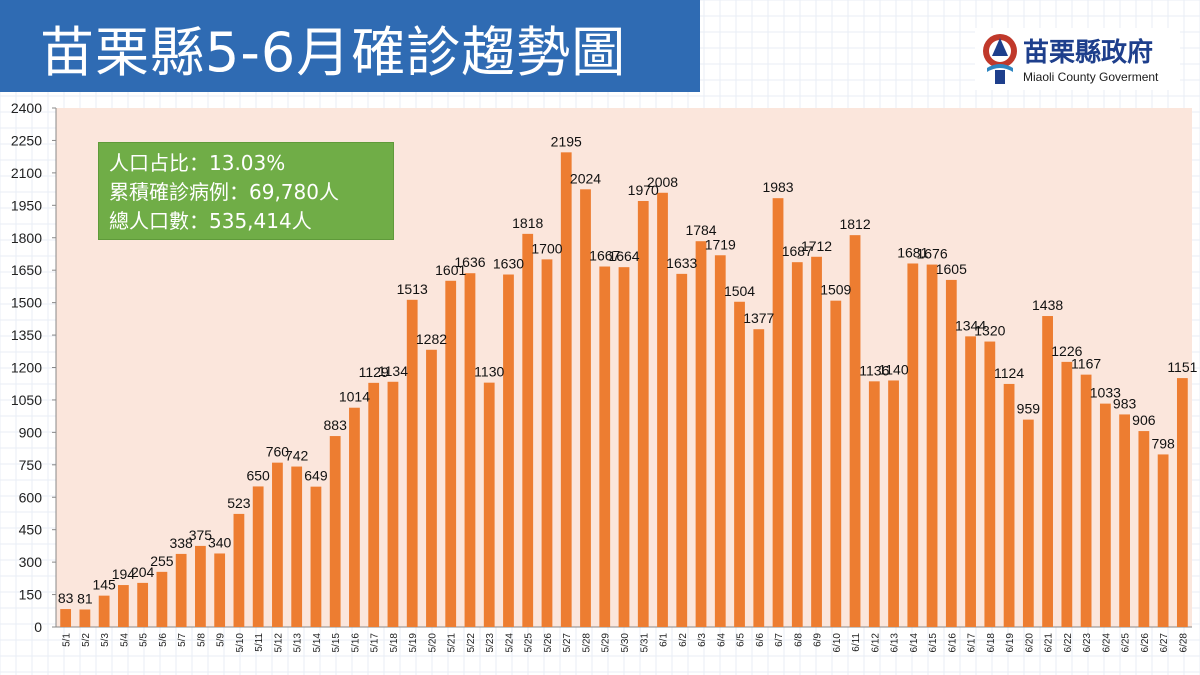 Image resolution: width=1200 pixels, height=675 pixels. What do you see at coordinates (31, 562) in the screenshot?
I see `y-tick-label: 300` at bounding box center [31, 562].